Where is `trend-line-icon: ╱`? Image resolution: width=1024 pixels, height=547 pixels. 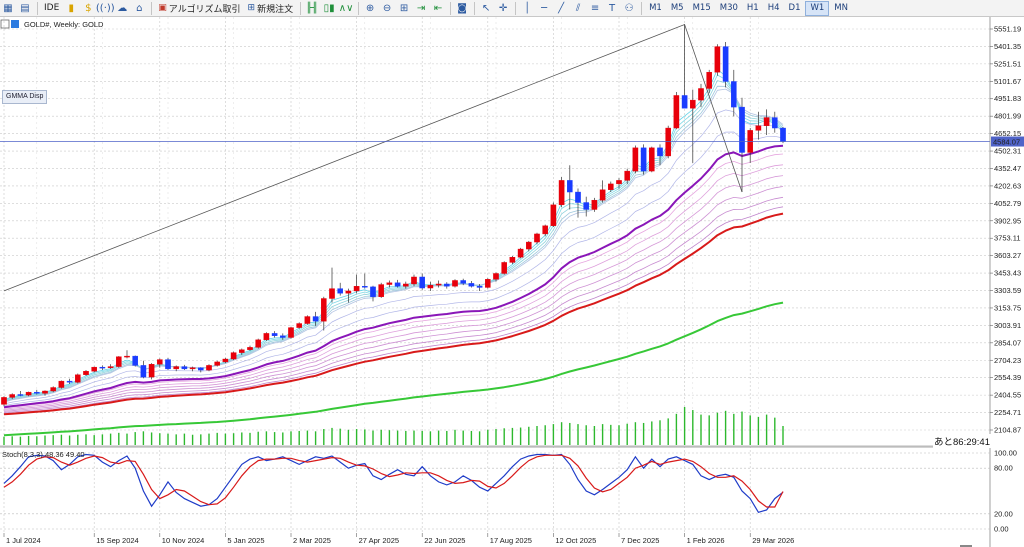
trend-line-icon: ╱ is located at coordinates (561, 8).